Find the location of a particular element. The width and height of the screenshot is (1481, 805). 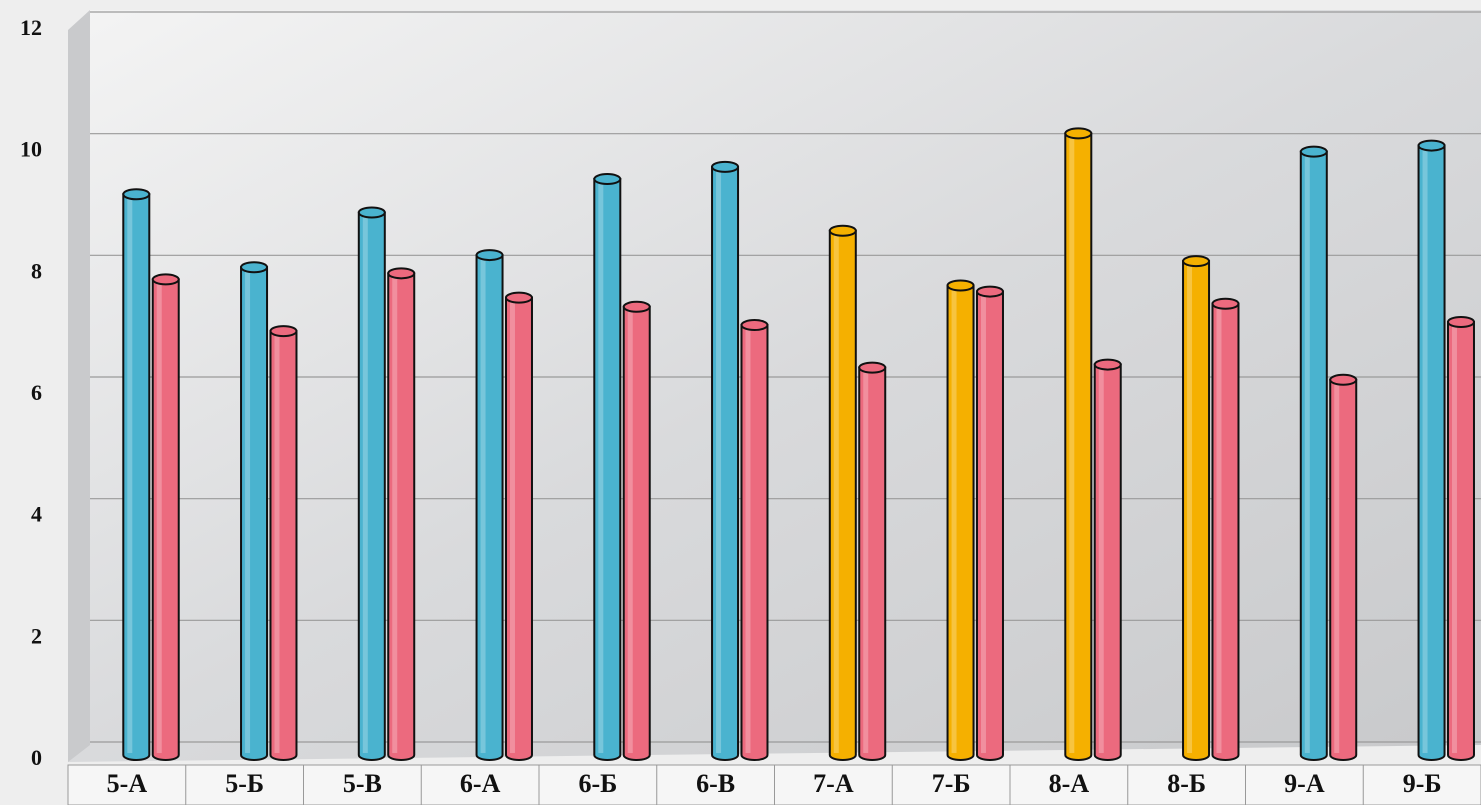

x-tick-label: 7-А is located at coordinates (833, 783).